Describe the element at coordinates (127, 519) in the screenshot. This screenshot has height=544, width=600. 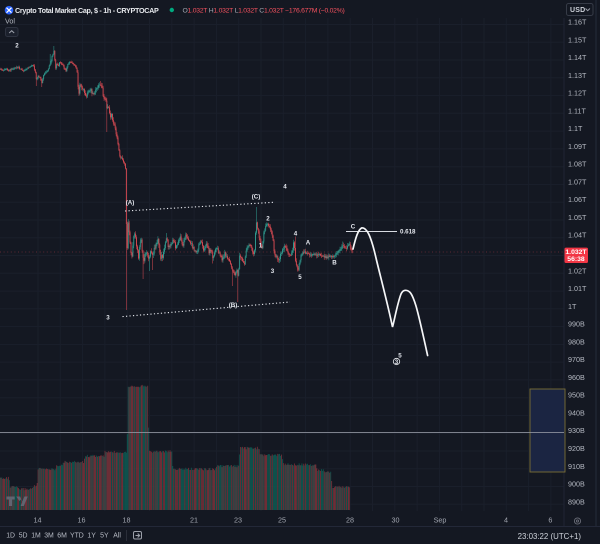
I see `svg-text: 18` at that location.